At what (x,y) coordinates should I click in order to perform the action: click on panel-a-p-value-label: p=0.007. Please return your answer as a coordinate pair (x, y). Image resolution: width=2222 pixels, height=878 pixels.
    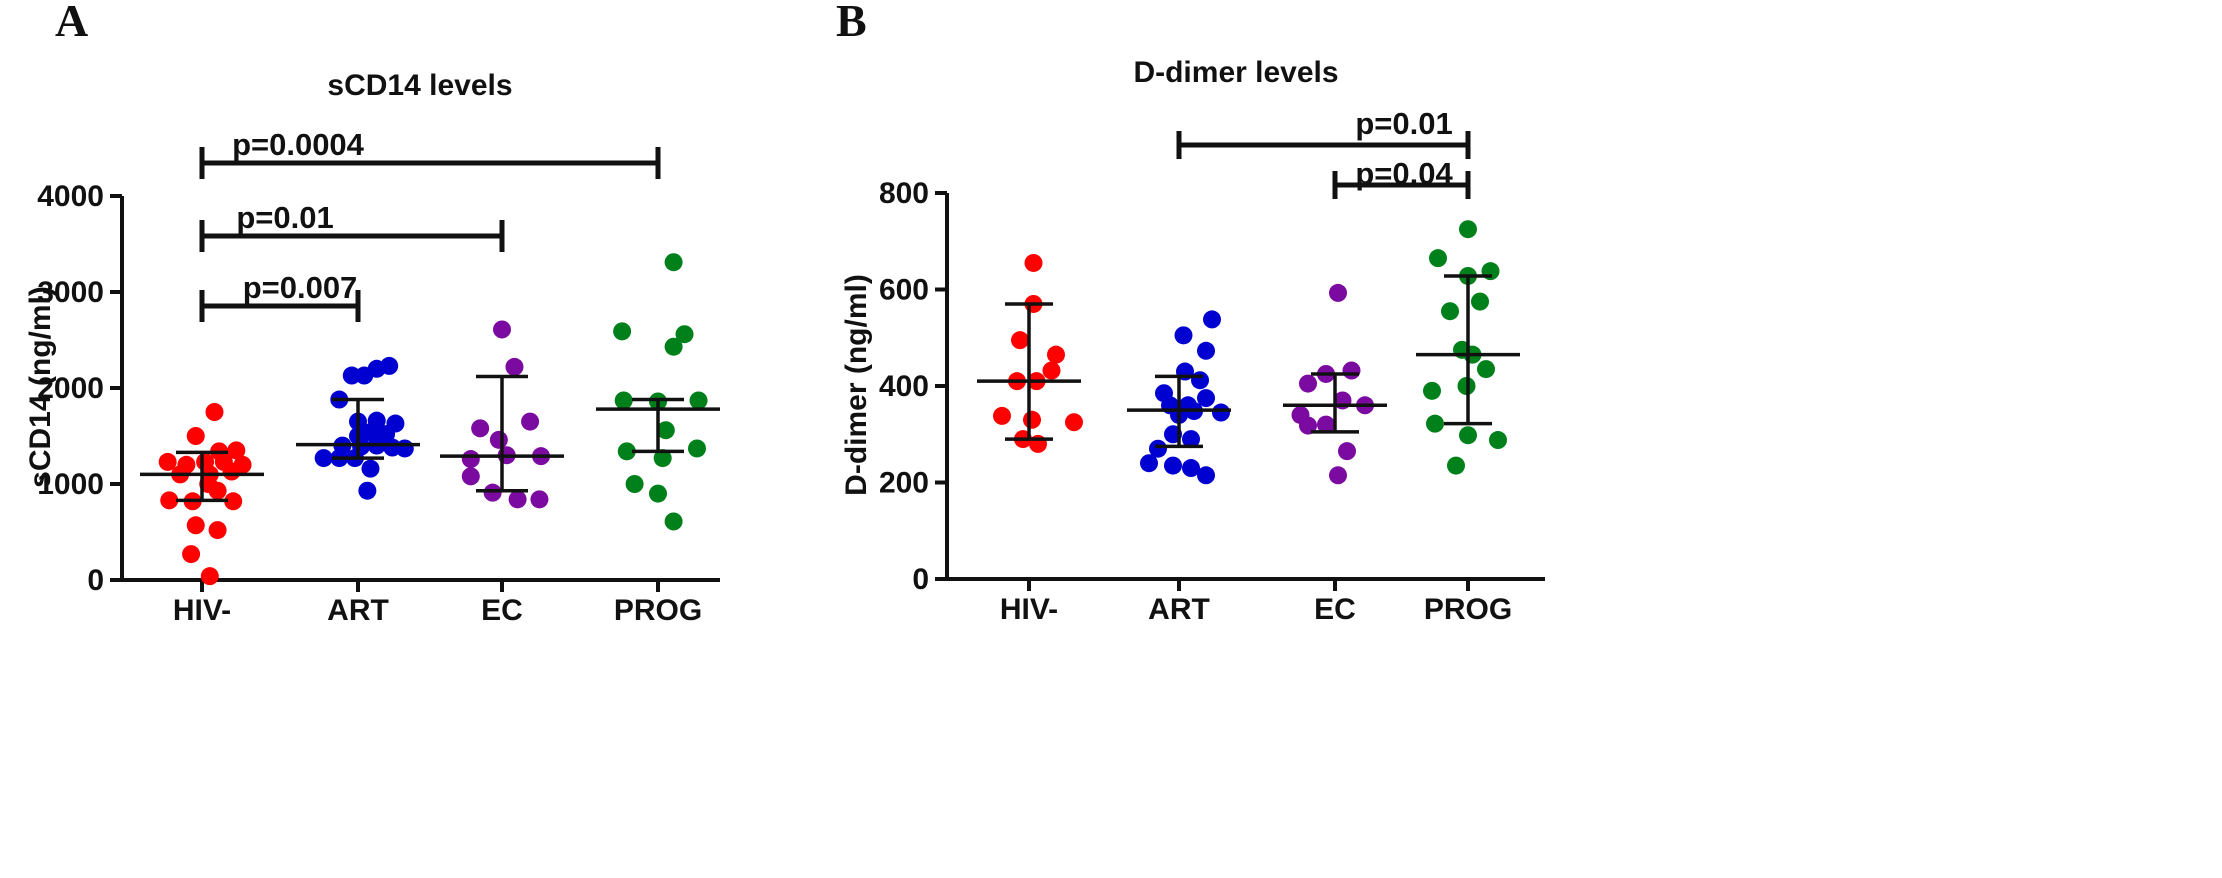
    Looking at the image, I should click on (300, 287).